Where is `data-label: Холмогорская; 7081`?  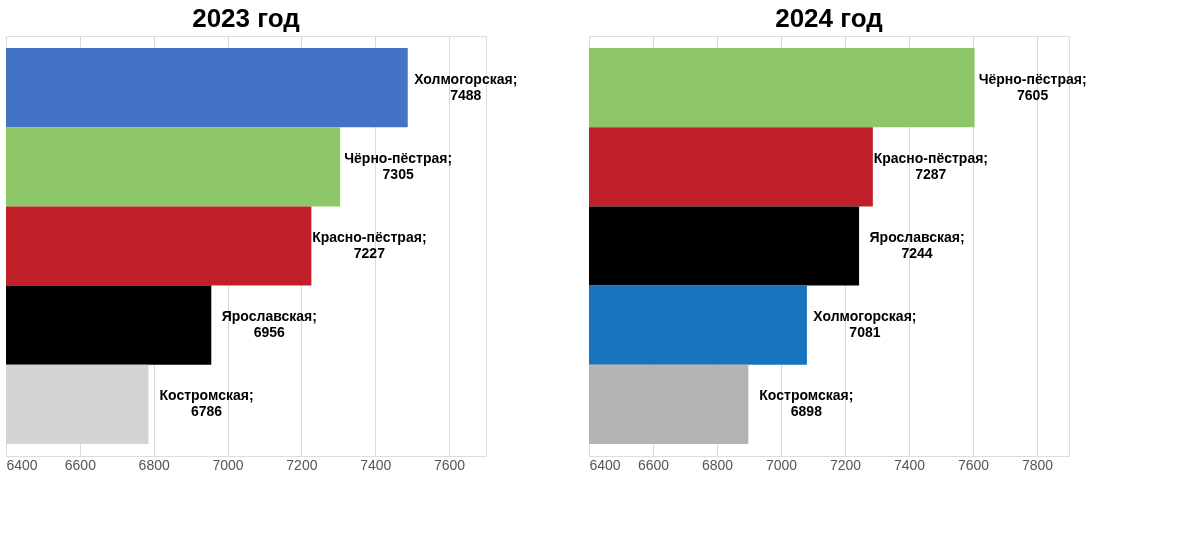 data-label: Холмогорская; 7081 is located at coordinates (865, 324).